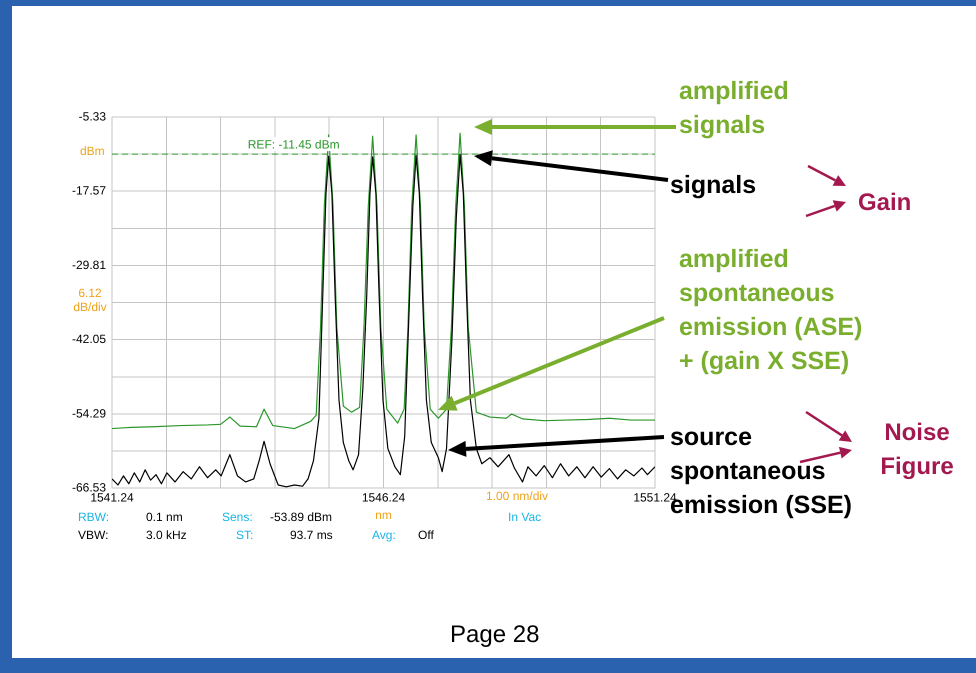  Describe the element at coordinates (90, 300) in the screenshot. I see `text: 6.12 dB/div` at that location.